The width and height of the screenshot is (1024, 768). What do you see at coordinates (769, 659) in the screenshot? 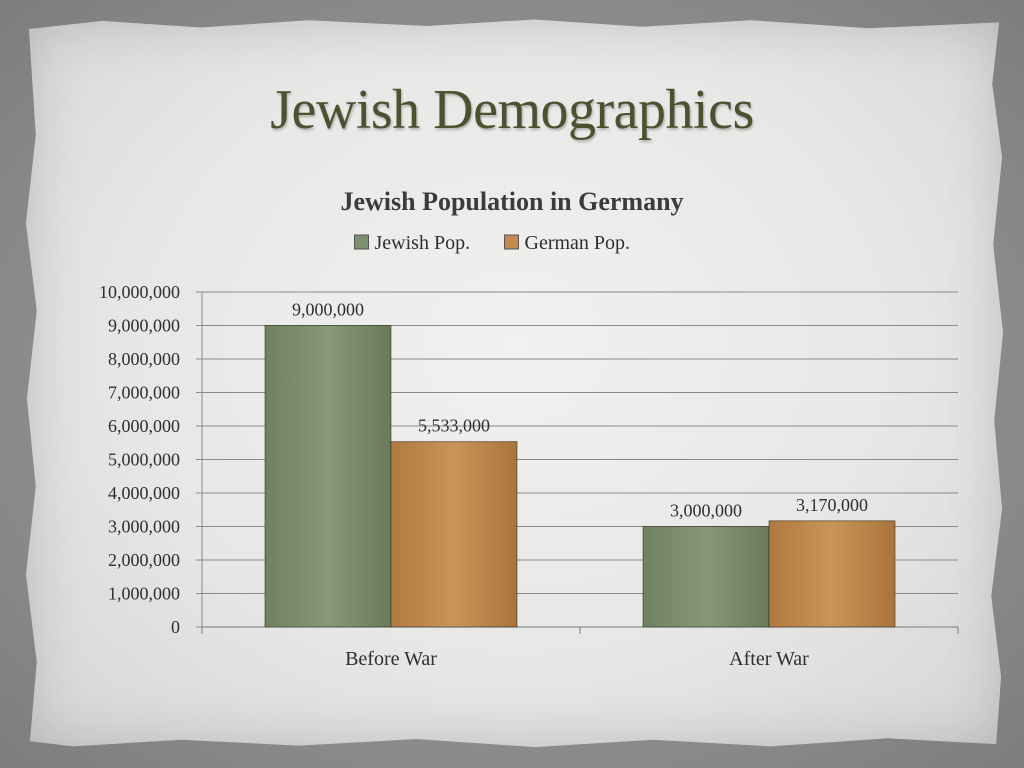
I see `x-category-label: After War` at bounding box center [769, 659].